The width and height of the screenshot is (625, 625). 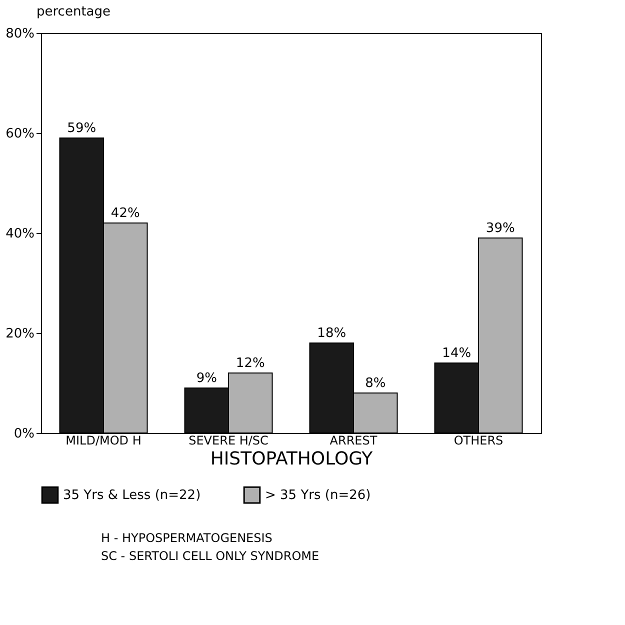 What do you see at coordinates (81, 128) in the screenshot?
I see `data-label: 59%` at bounding box center [81, 128].